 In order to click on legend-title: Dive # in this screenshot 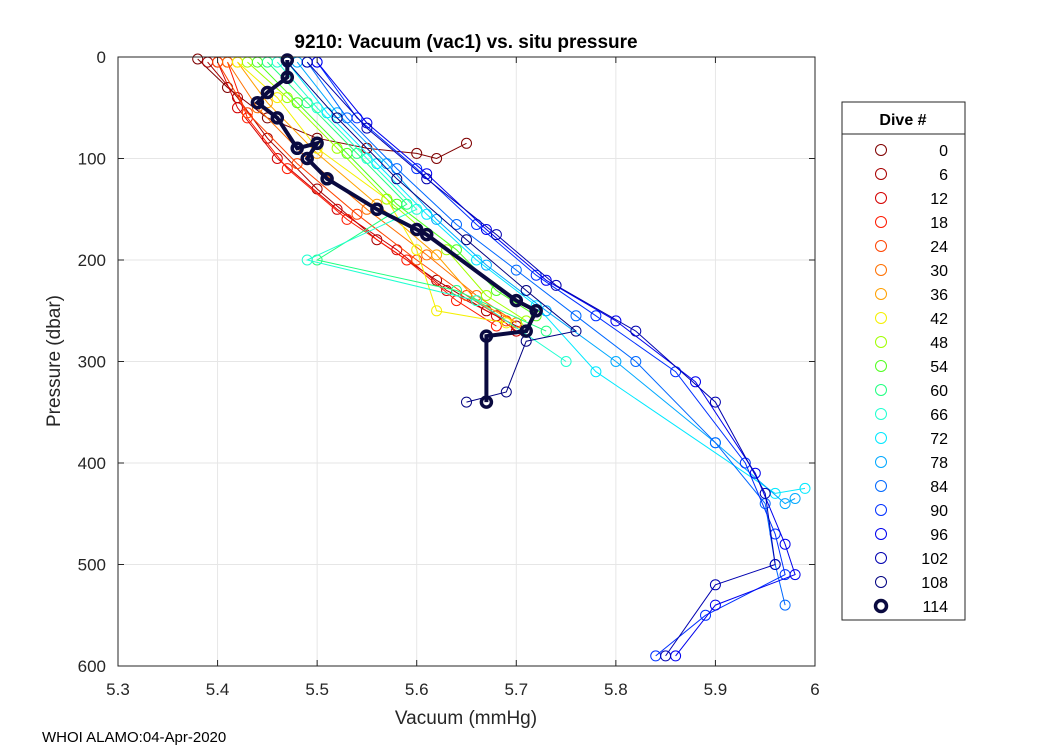, I will do `click(902, 120)`.